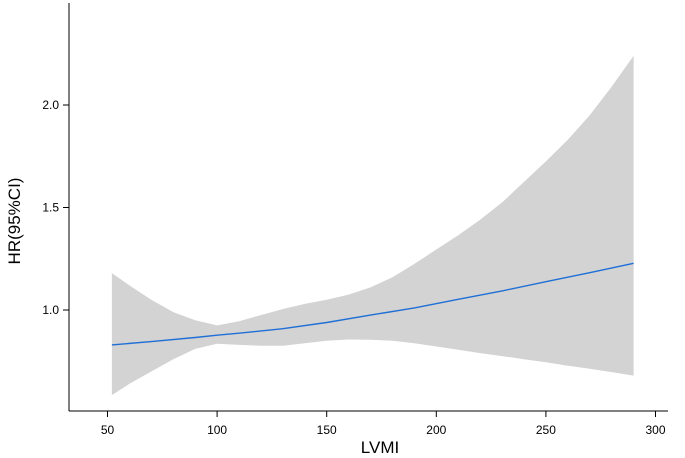 This screenshot has height=458, width=685. Describe the element at coordinates (546, 430) in the screenshot. I see `x-tick-label: 250` at that location.